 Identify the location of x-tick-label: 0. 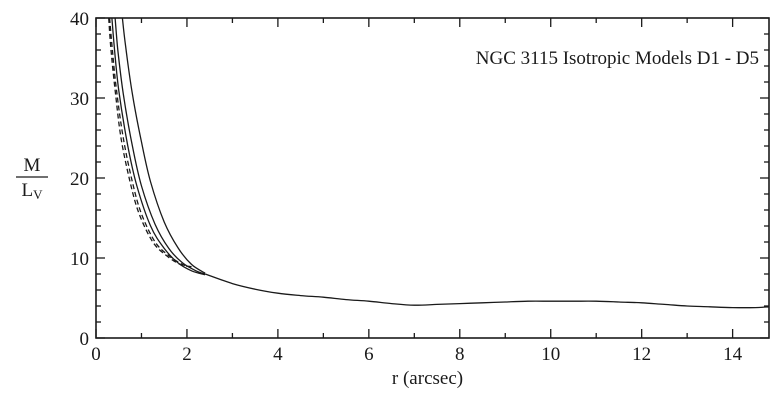
(96, 354).